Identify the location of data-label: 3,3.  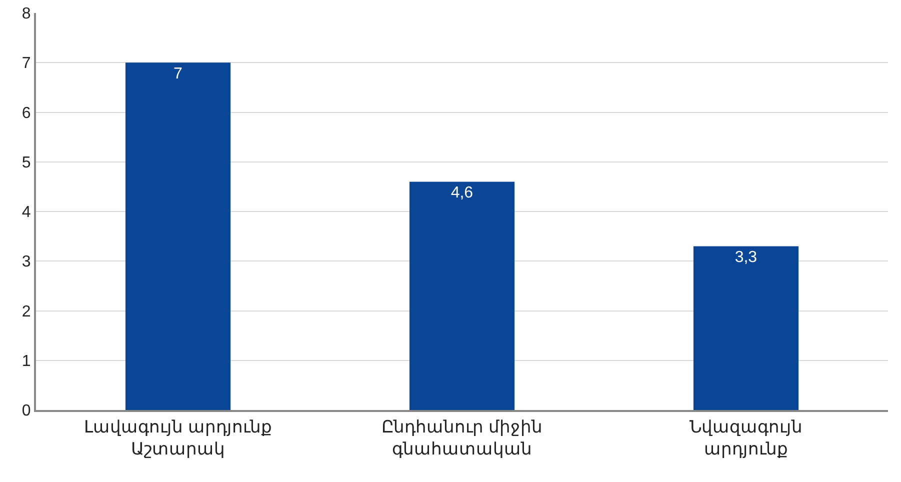
(746, 257).